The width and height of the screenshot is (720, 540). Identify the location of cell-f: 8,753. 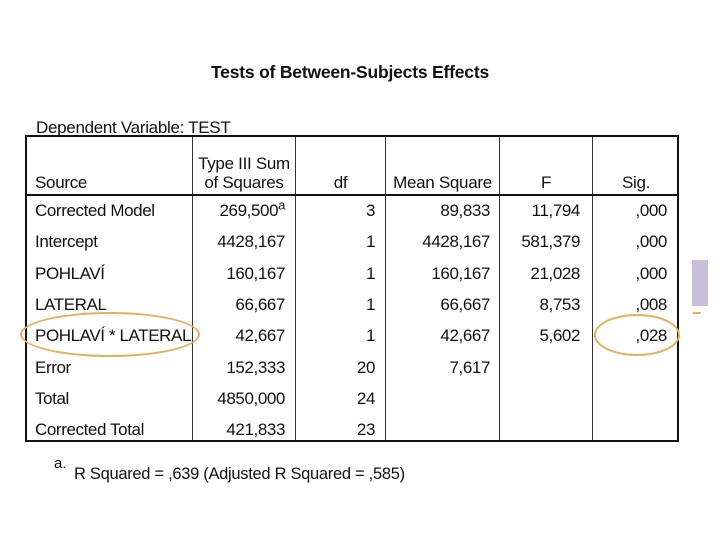
(559, 304).